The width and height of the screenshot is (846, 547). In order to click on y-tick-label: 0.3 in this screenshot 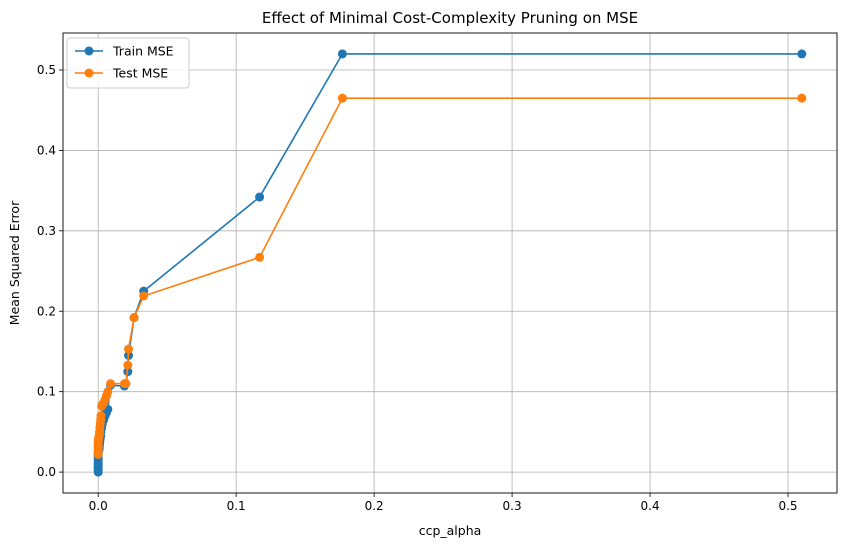, I will do `click(46, 231)`.